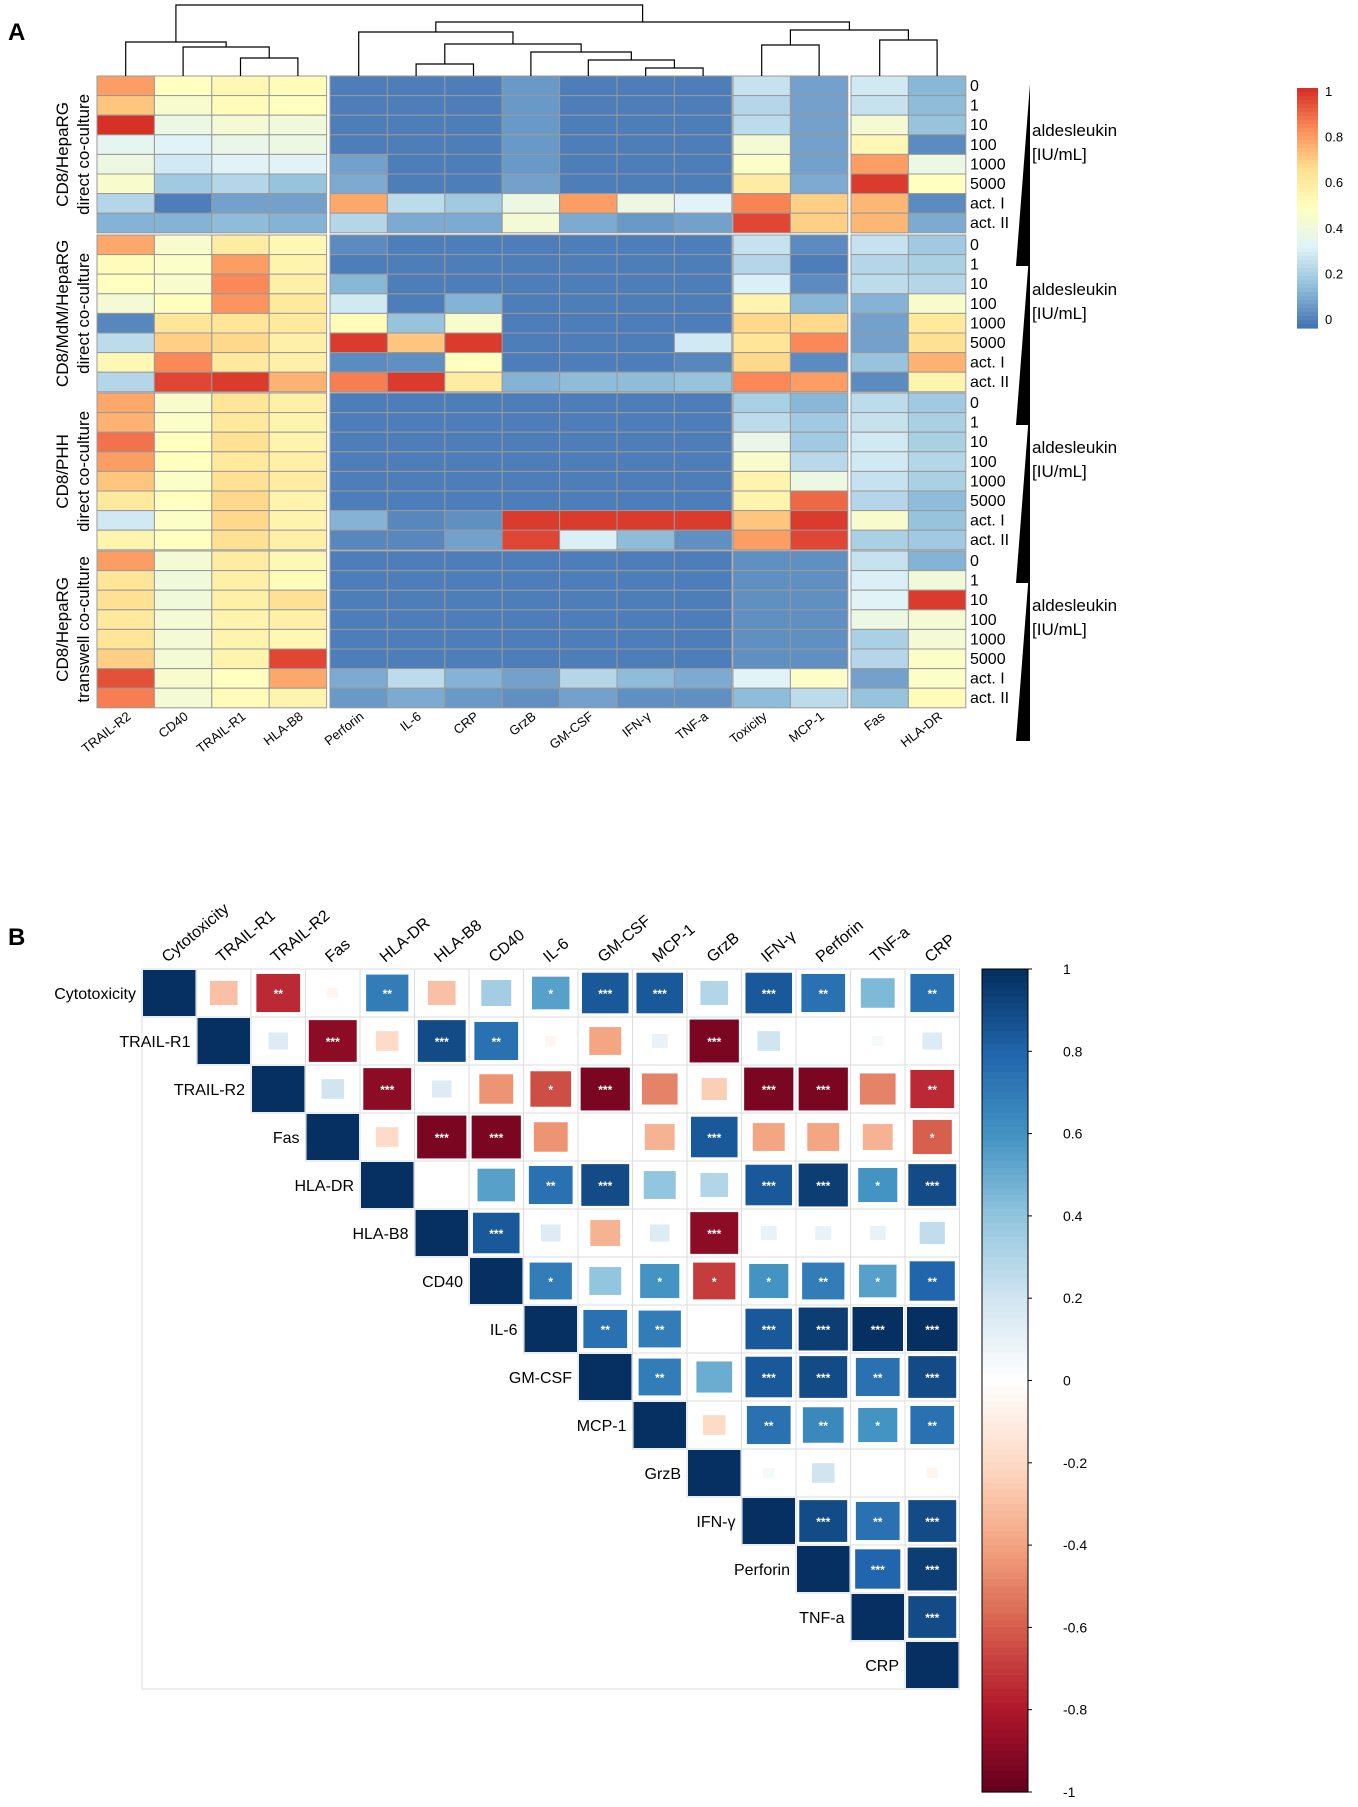 The height and width of the screenshot is (1807, 1358). Describe the element at coordinates (663, 1474) in the screenshot. I see `corr-row-label: GrzB` at that location.